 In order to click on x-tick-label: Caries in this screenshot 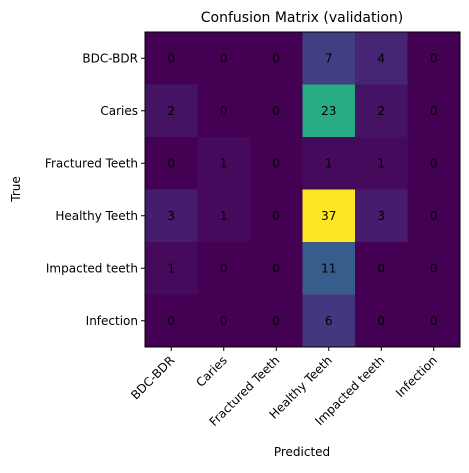, I will do `click(211, 371)`.